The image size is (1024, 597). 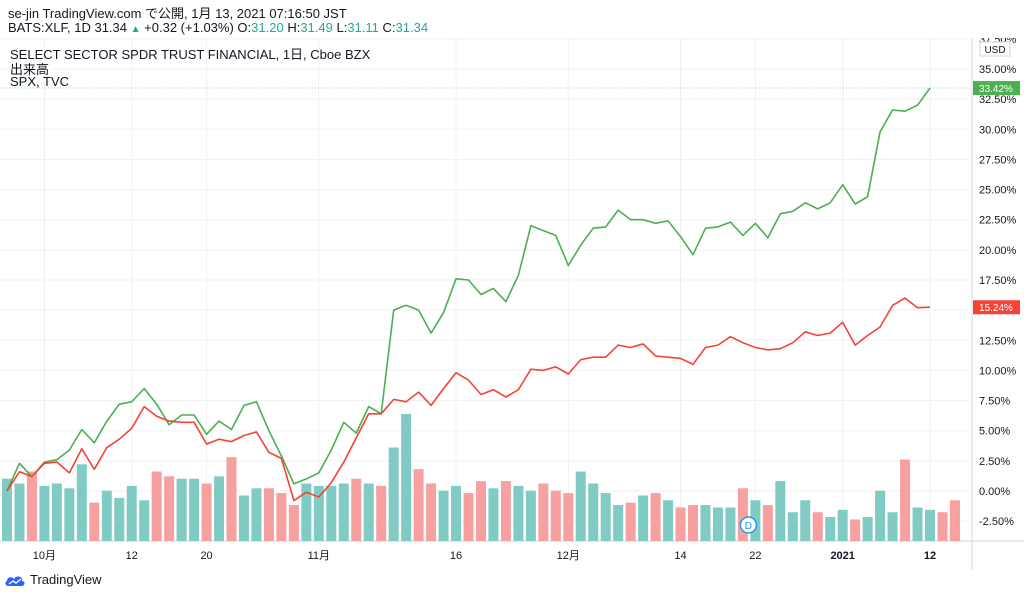 I want to click on spx-series-line-last-label: 15.24%, so click(x=996, y=308).